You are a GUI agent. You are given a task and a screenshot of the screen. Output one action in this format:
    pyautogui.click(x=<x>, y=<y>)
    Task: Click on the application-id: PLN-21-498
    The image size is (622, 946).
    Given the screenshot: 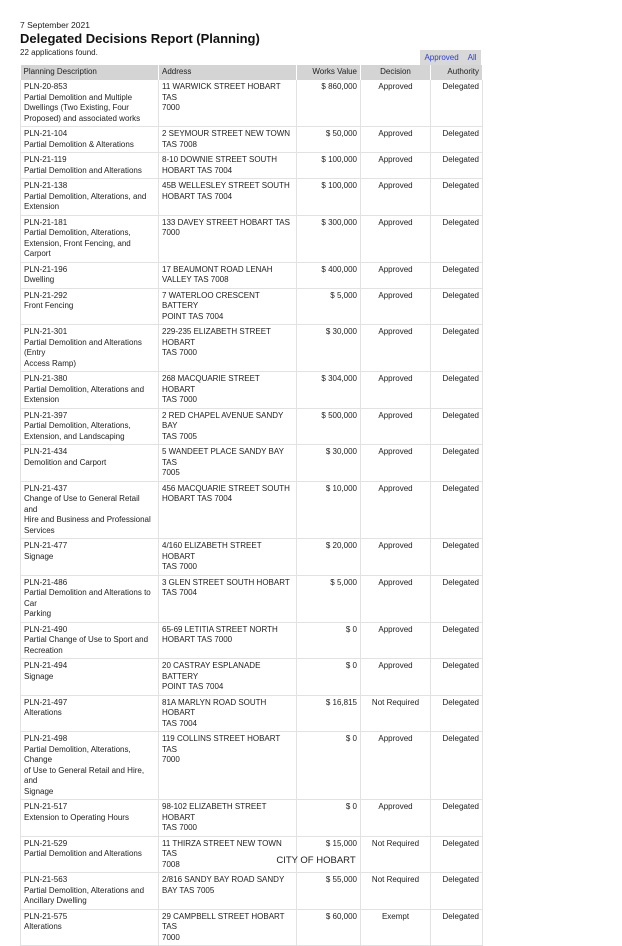 What is the action you would take?
    pyautogui.click(x=46, y=738)
    